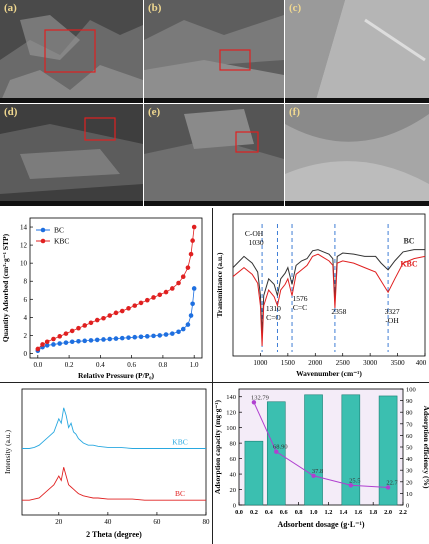 This screenshot has width=429, height=544. I want to click on legend-label: KBC, so click(61, 241).